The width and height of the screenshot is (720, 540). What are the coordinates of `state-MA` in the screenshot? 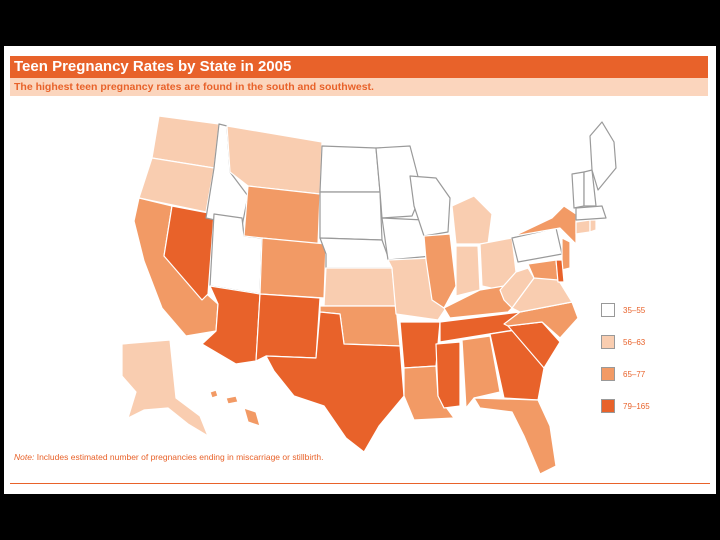 It's located at (591, 213).